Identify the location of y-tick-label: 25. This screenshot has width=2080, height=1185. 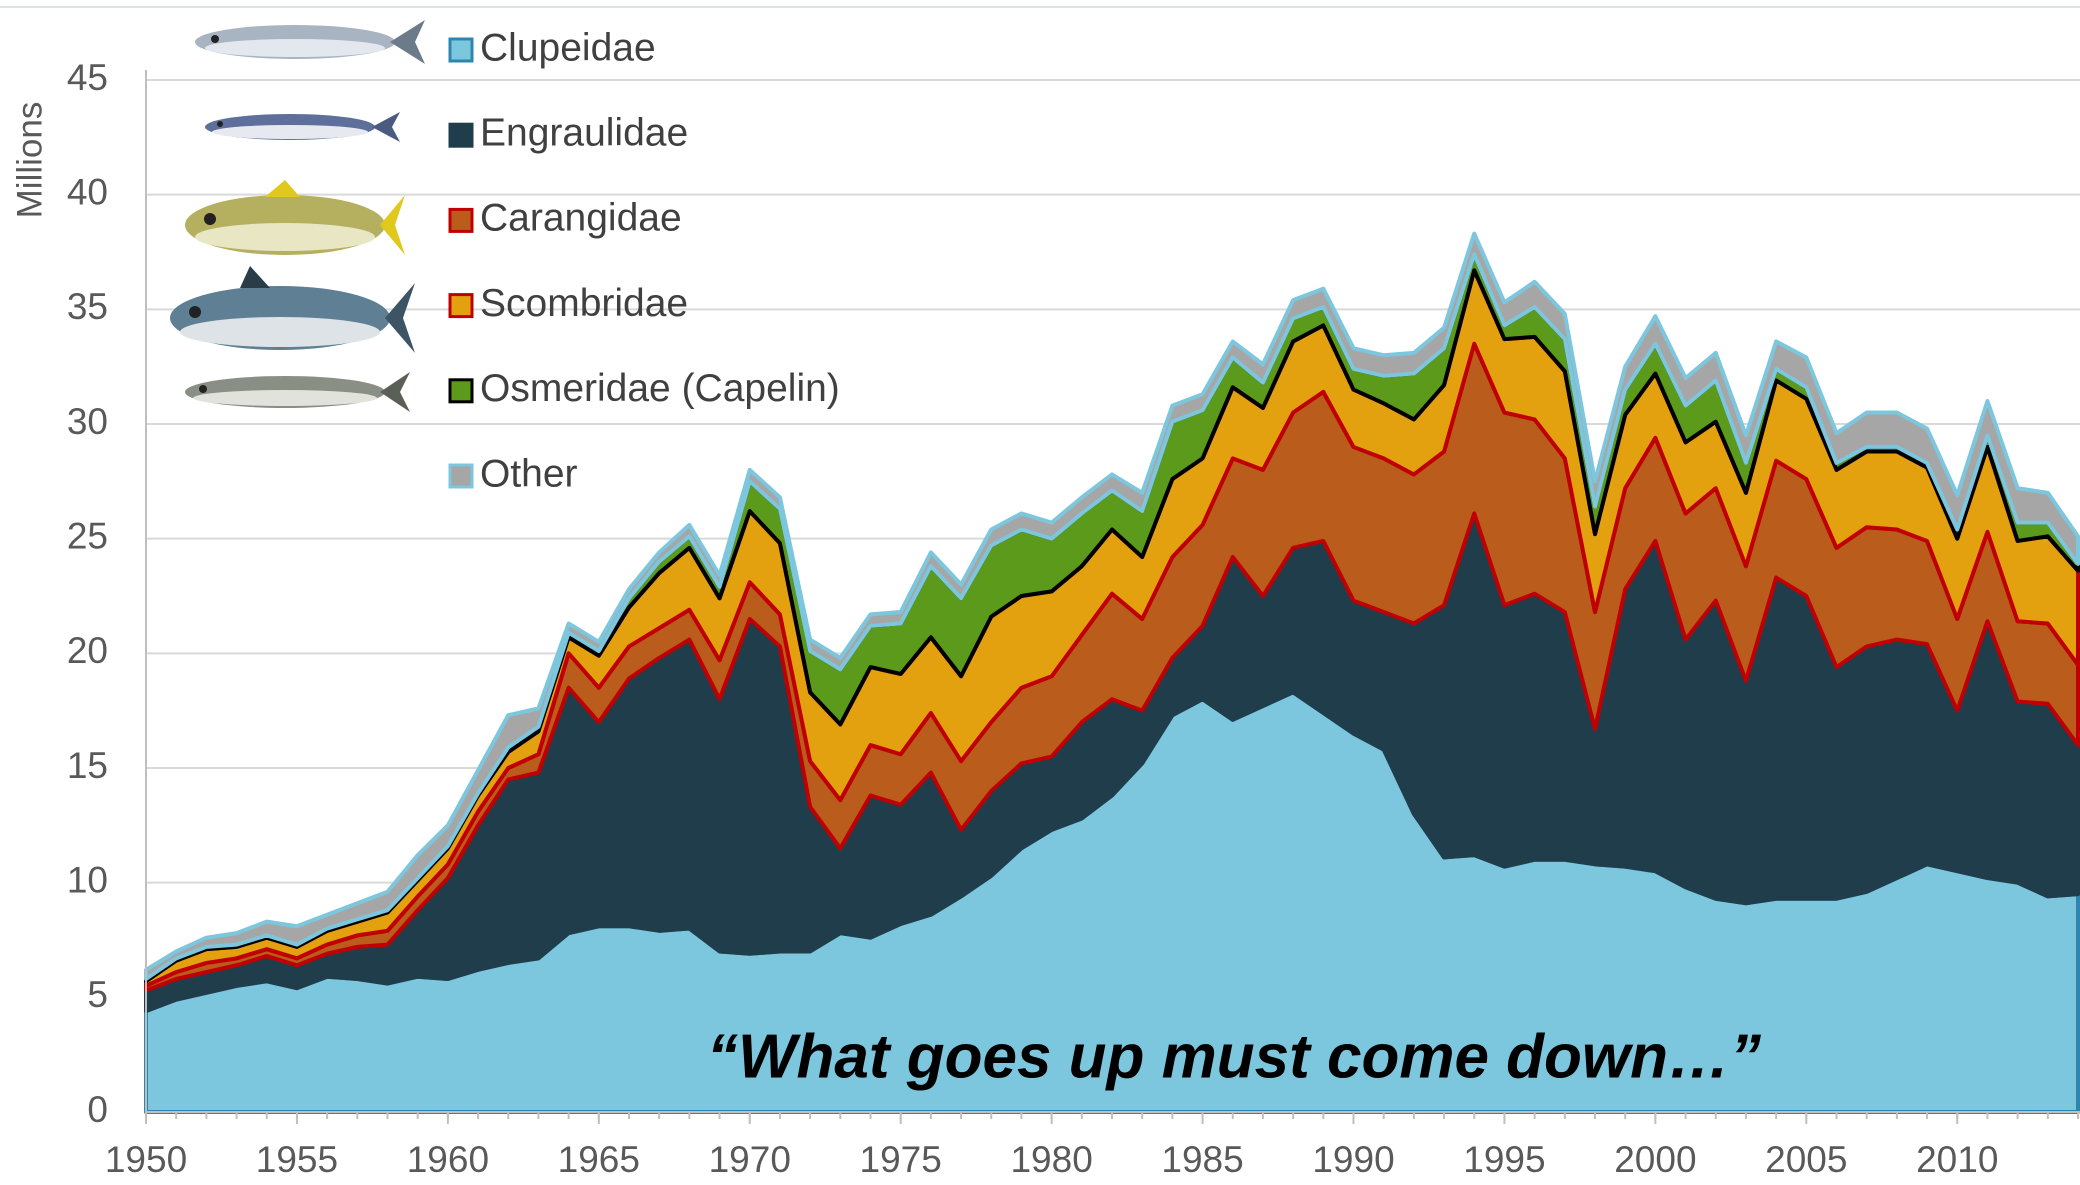
(87, 535).